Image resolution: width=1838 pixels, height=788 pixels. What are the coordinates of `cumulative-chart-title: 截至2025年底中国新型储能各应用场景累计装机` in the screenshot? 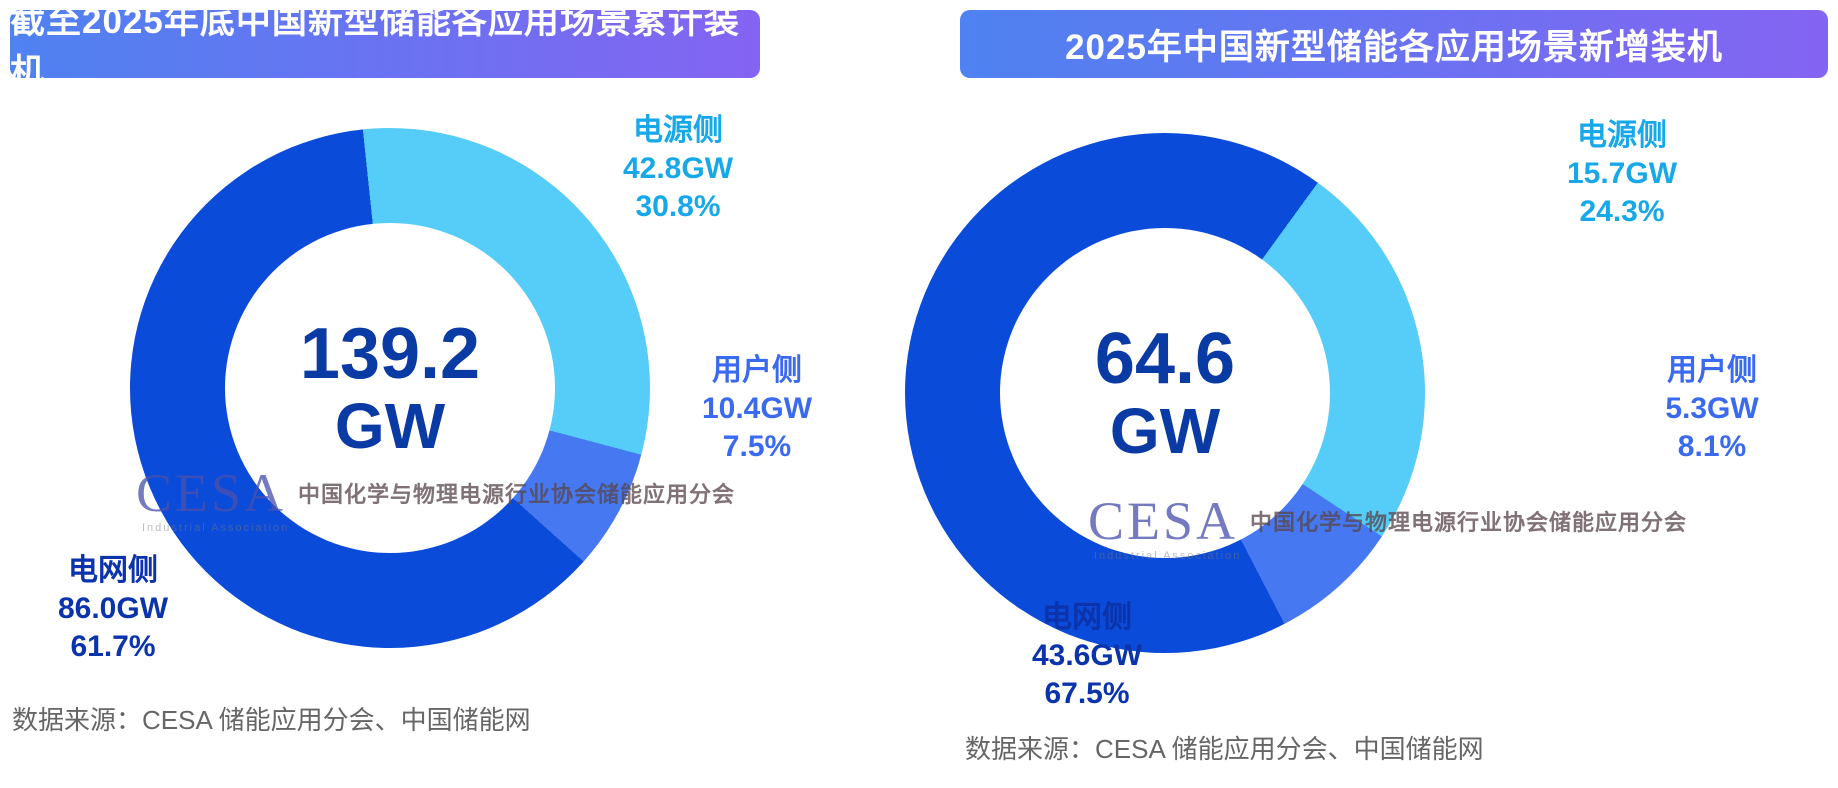 It's located at (375, 47).